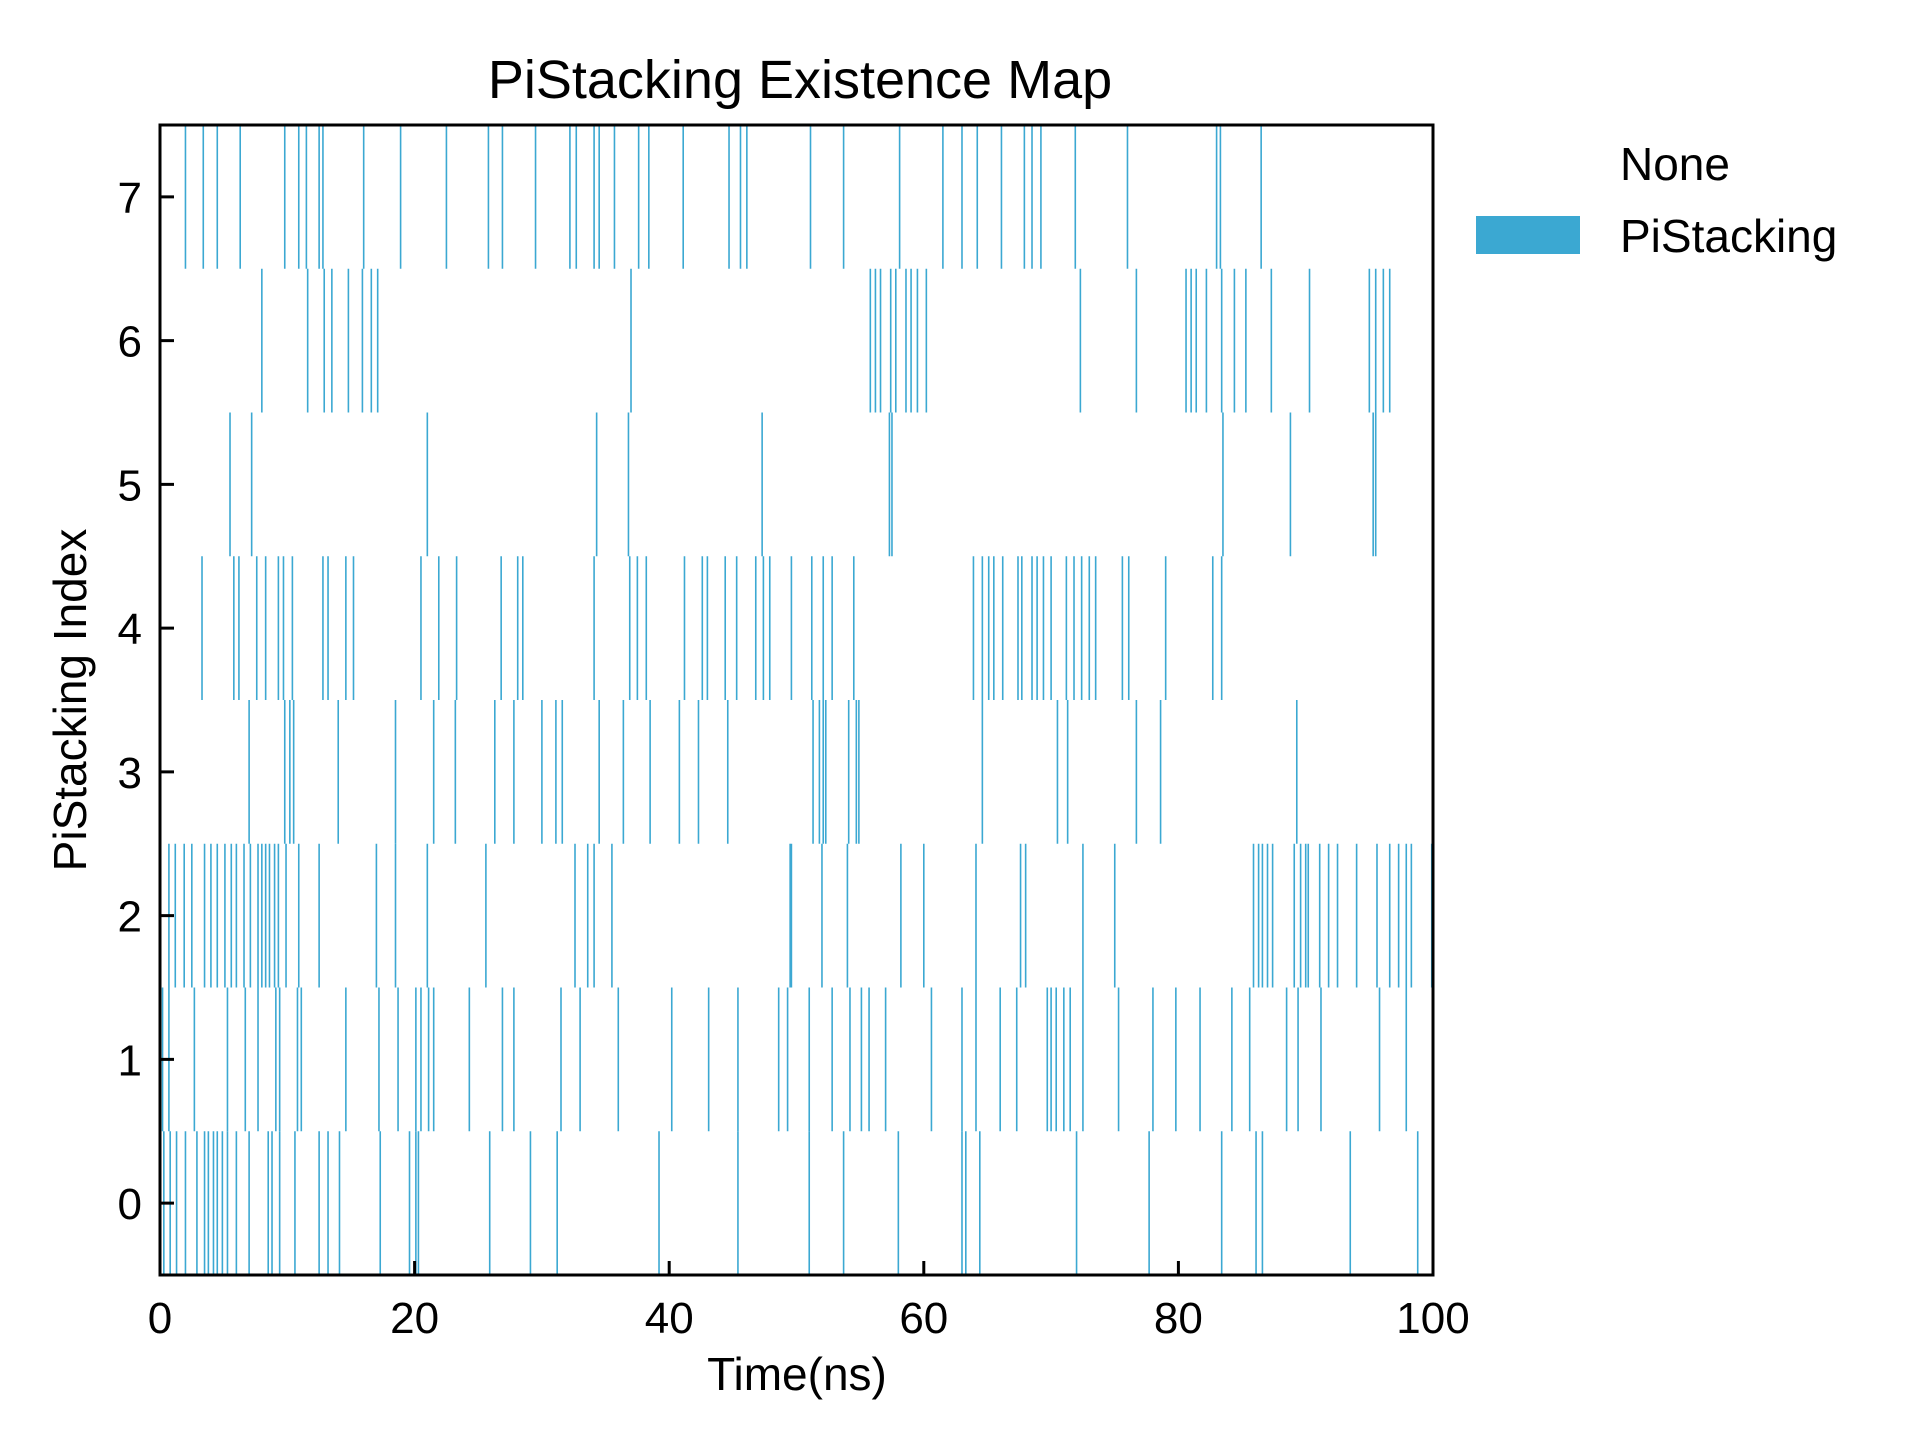 Image resolution: width=1920 pixels, height=1440 pixels. What do you see at coordinates (1728, 236) in the screenshot?
I see `legend-label-pistacking: PiStacking` at bounding box center [1728, 236].